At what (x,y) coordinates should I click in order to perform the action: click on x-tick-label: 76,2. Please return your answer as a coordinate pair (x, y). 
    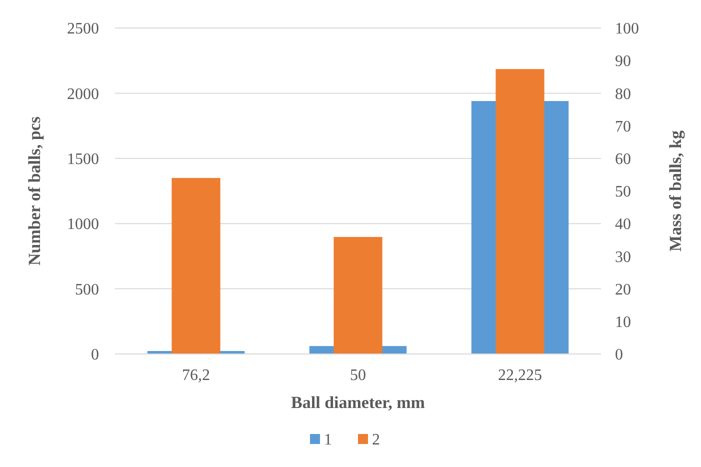
    Looking at the image, I should click on (196, 375).